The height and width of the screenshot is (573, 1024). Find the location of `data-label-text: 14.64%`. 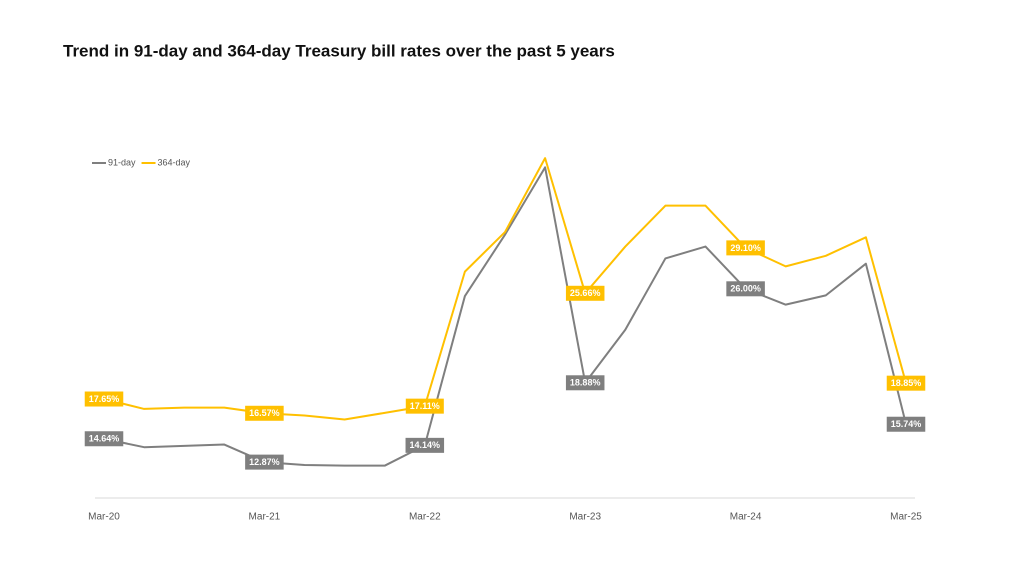

data-label-text: 14.64% is located at coordinates (104, 439).